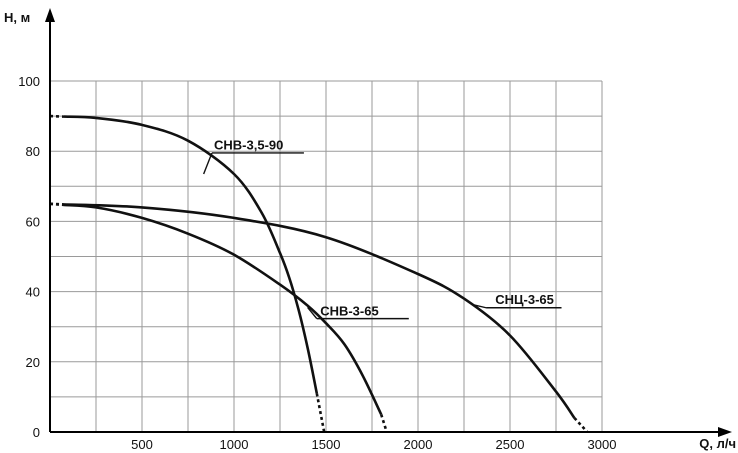 The height and width of the screenshot is (453, 738). What do you see at coordinates (373, 444) in the screenshot?
I see `x-tick-labels: 500 1000 1500 2000 2500 3000` at bounding box center [373, 444].